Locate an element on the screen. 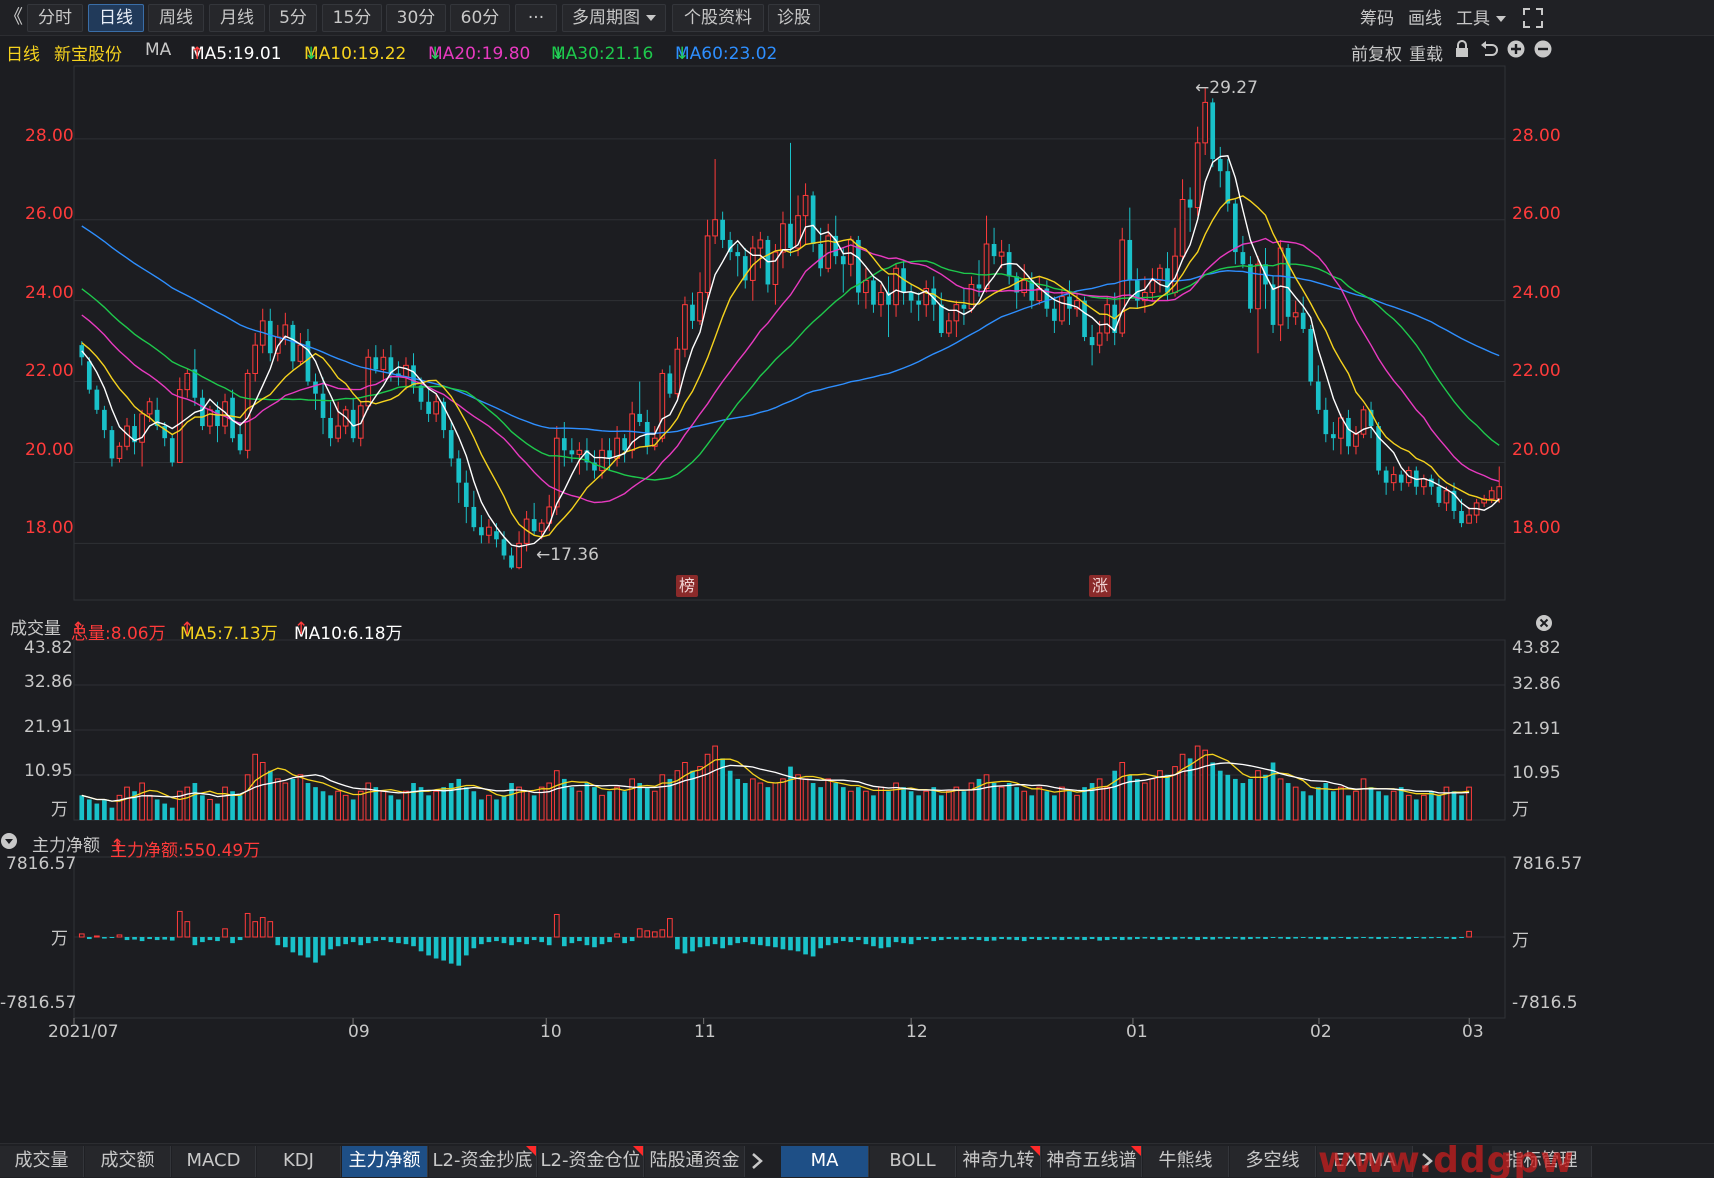 This screenshot has width=1714, height=1178. tab-bull-bear: 牛熊线 is located at coordinates (1186, 1161).